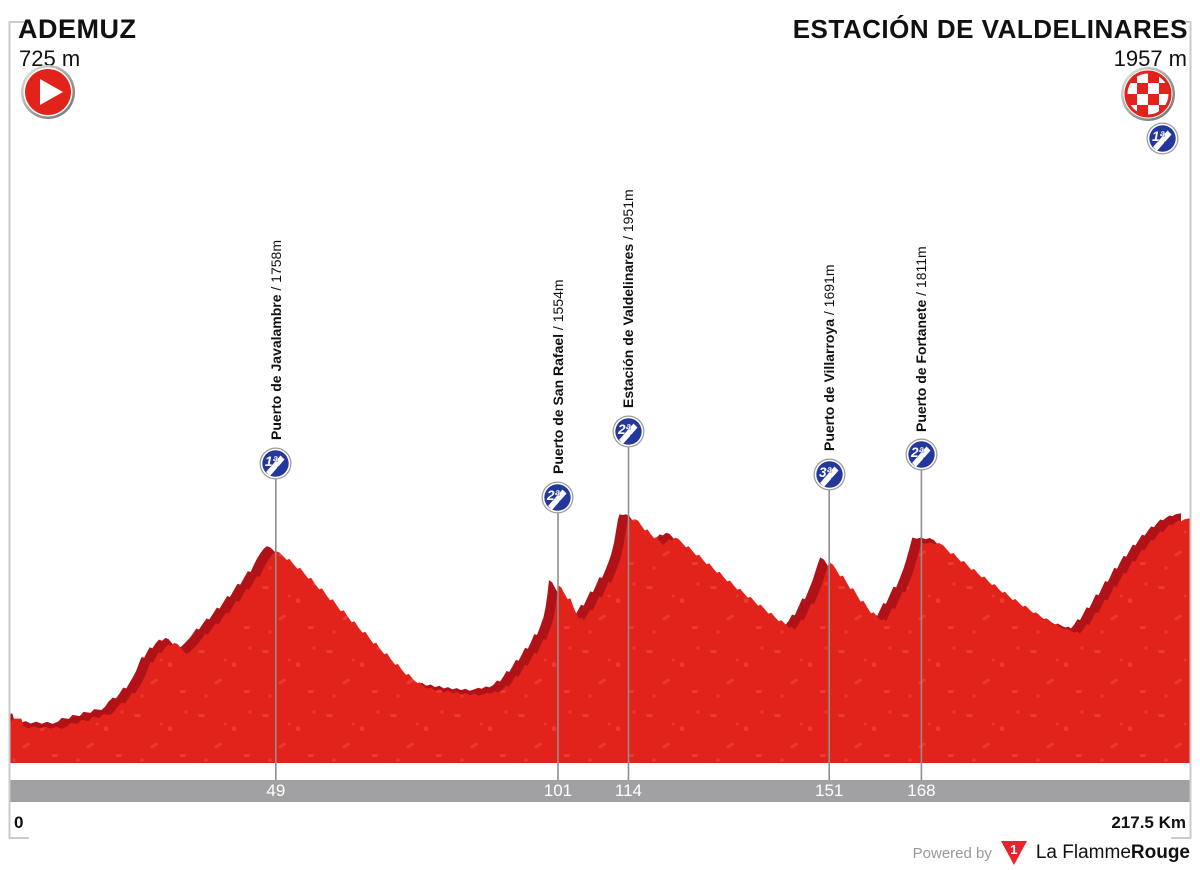 This screenshot has height=870, width=1200. Describe the element at coordinates (628, 217) in the screenshot. I see `climb-altitude: / 1951m` at that location.